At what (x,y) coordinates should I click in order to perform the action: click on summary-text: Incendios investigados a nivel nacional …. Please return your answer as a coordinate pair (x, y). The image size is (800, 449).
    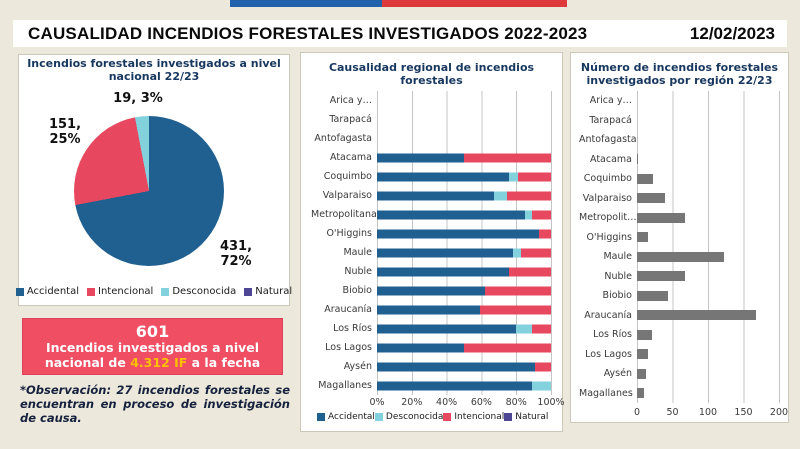
    Looking at the image, I should click on (152, 355).